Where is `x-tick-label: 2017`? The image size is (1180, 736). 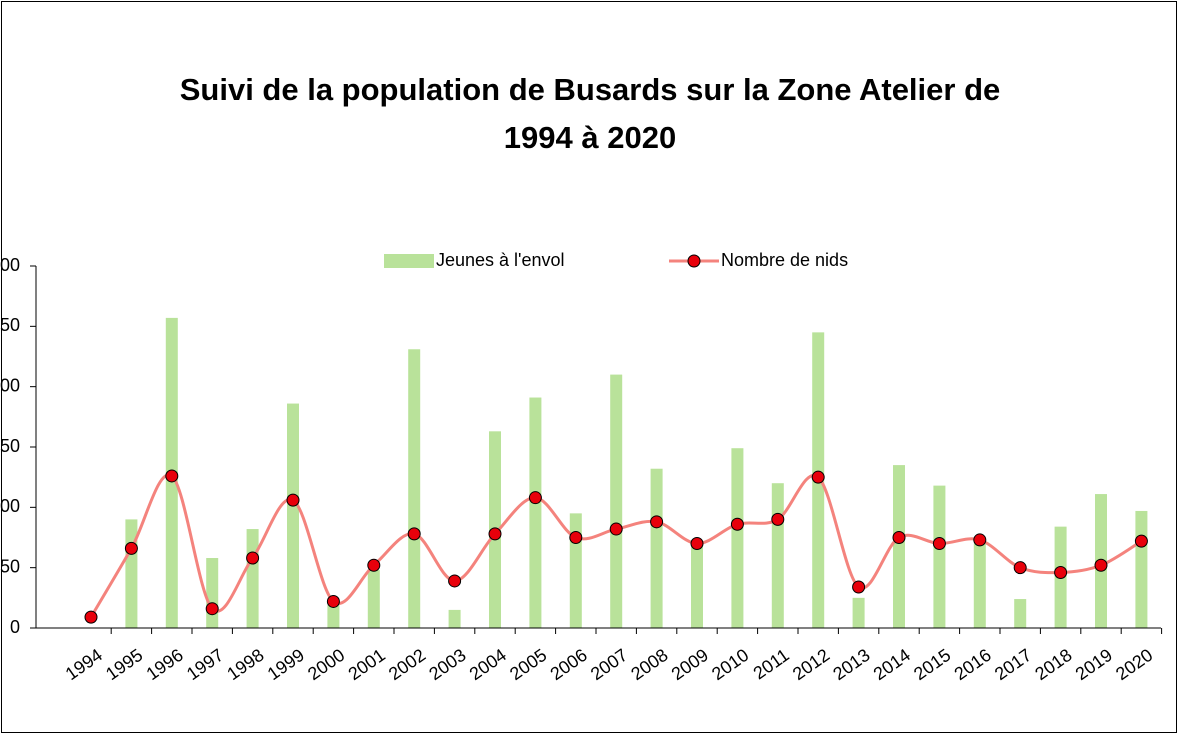
x-tick-label: 2017 is located at coordinates (1013, 664).